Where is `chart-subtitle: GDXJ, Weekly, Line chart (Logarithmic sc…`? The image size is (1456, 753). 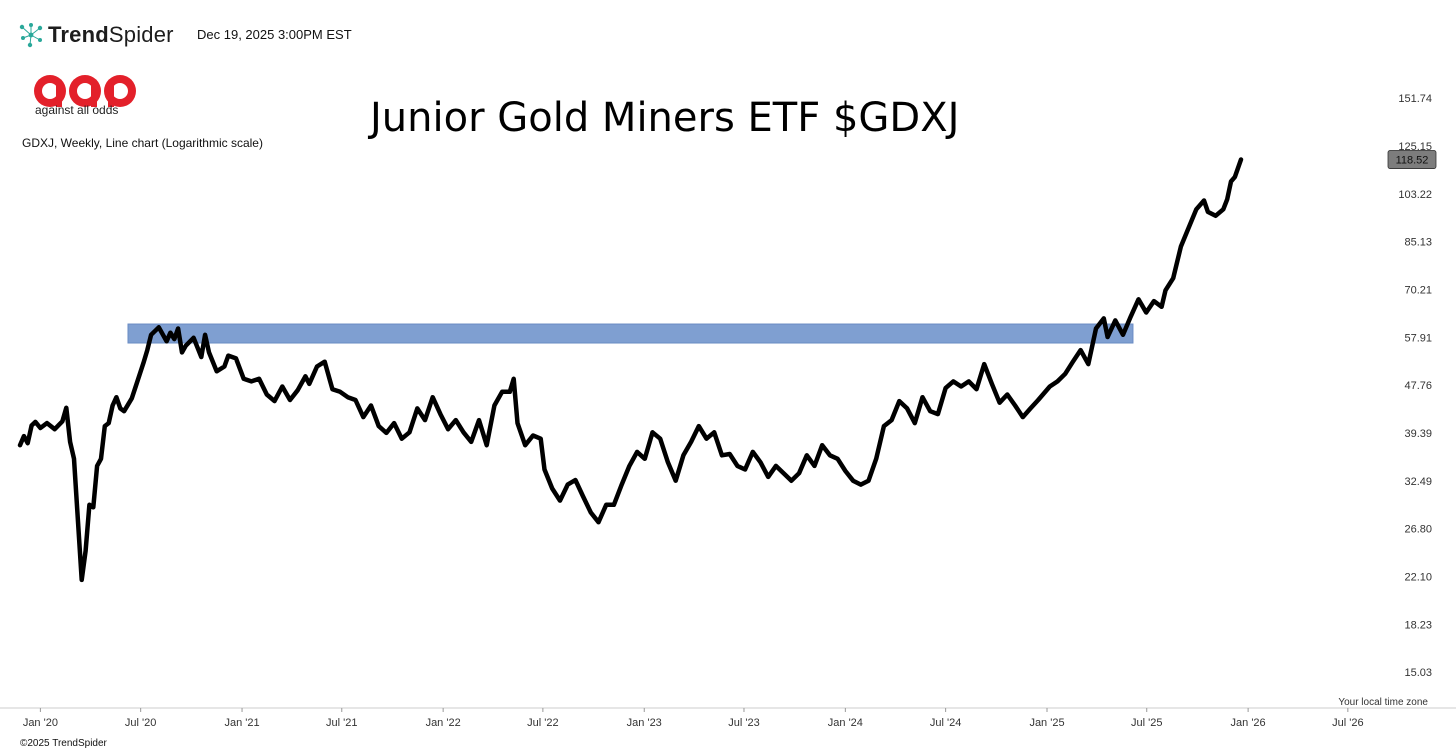 chart-subtitle: GDXJ, Weekly, Line chart (Logarithmic sc… is located at coordinates (142, 143).